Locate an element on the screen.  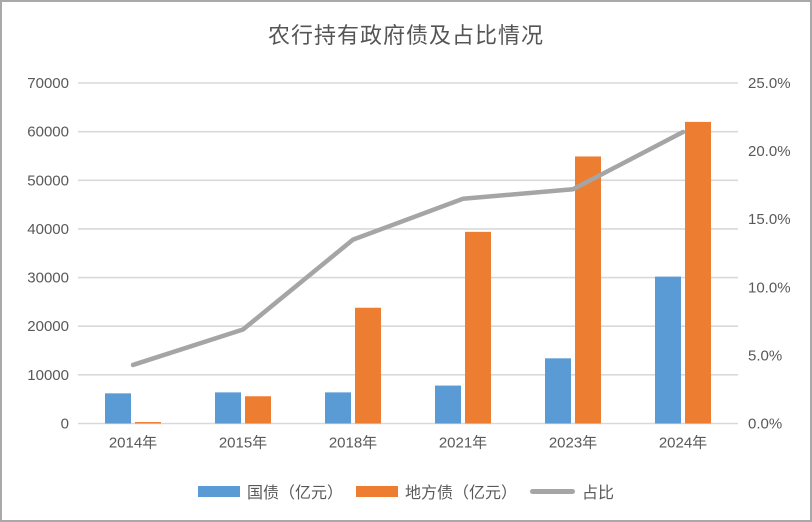
right-axis-tick-label: 20.0% is located at coordinates (769, 151).